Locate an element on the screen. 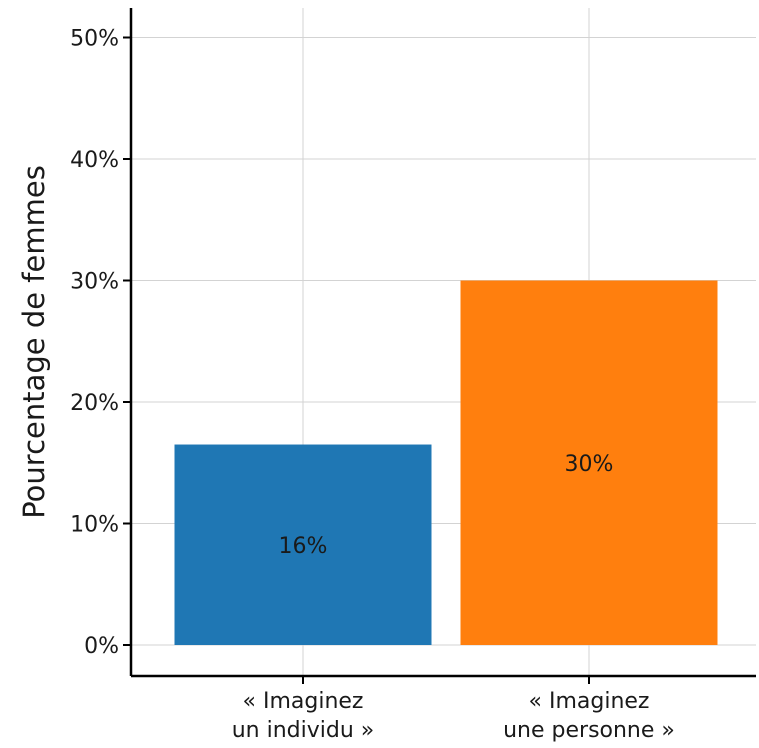  x-category-label: « Imaginez un individu » is located at coordinates (303, 716).